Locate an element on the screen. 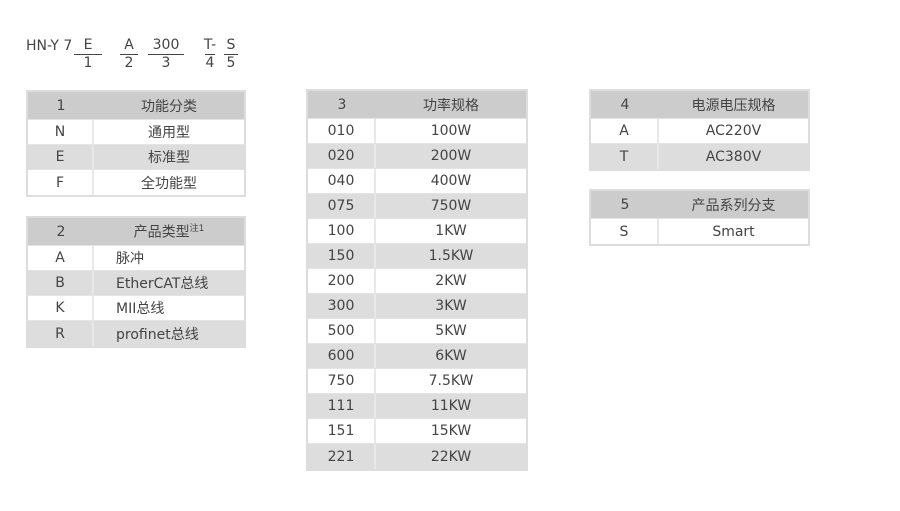 The height and width of the screenshot is (511, 900). series-branch-table: 5 产品系列分支 S Smart is located at coordinates (699, 217).